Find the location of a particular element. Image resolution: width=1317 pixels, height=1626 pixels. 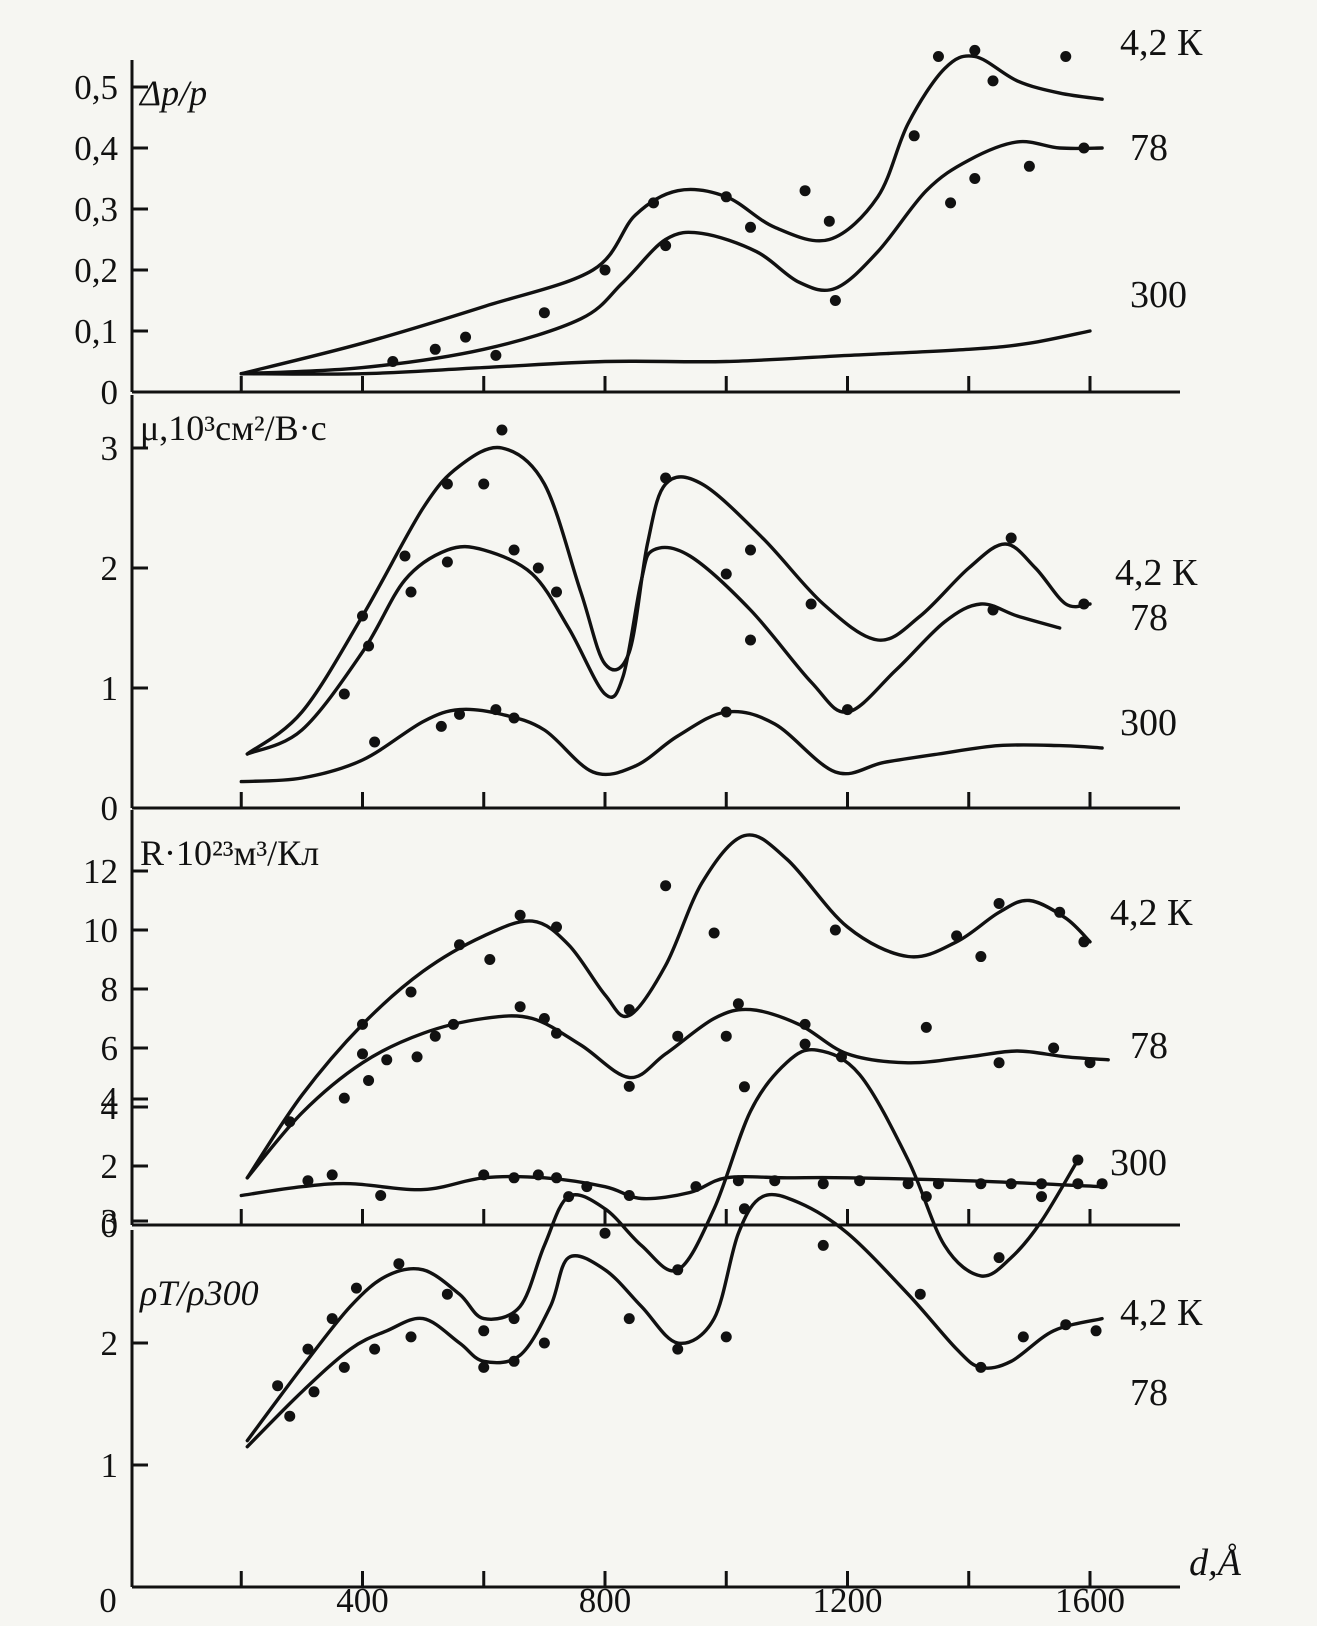

panel-3-ytick-label-3: 4 is located at coordinates (110, 1099).